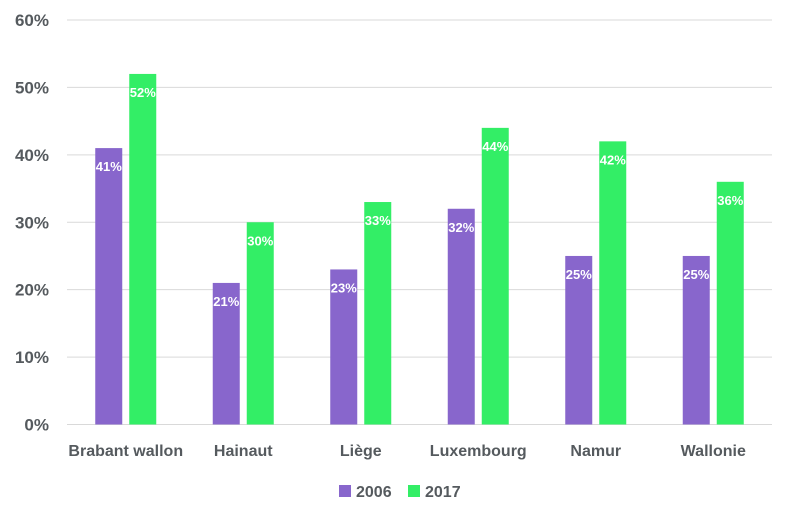  I want to click on data-label: 23%, so click(344, 287).